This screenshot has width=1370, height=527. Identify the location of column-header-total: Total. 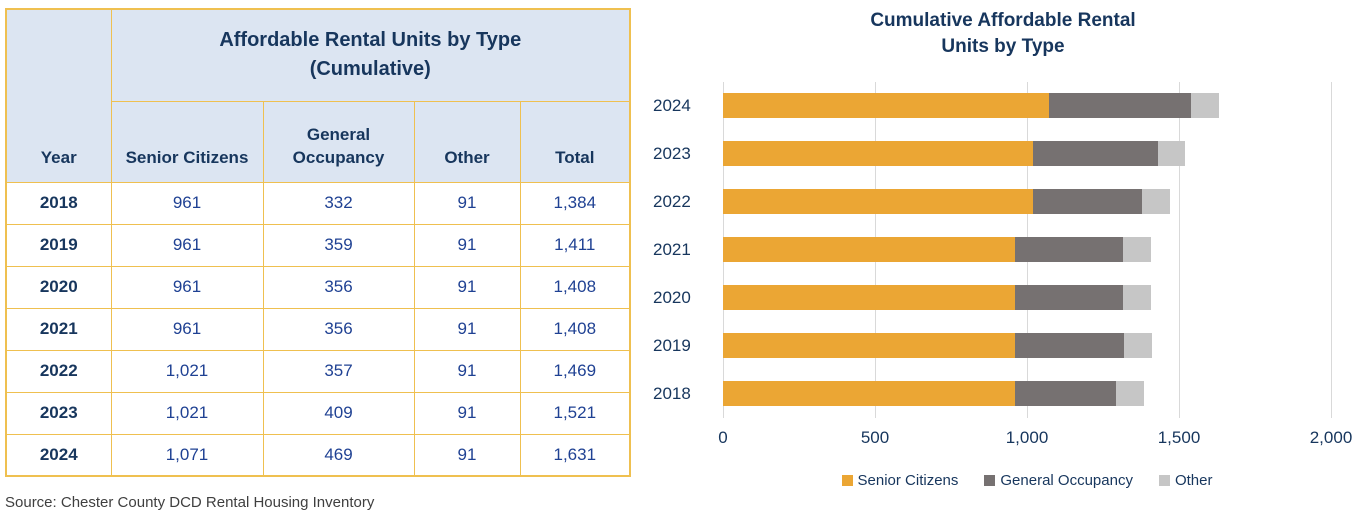
(575, 141).